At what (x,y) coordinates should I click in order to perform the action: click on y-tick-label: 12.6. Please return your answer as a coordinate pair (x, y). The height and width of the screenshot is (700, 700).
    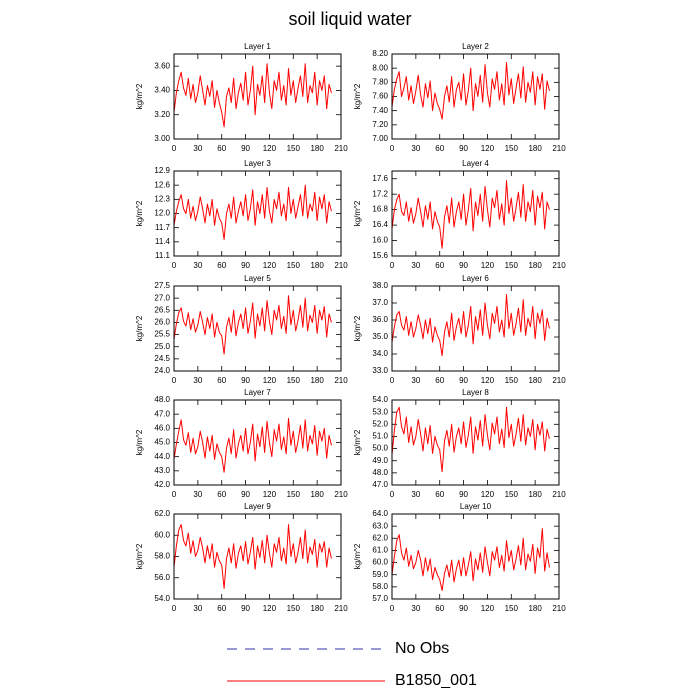
    Looking at the image, I should click on (162, 184).